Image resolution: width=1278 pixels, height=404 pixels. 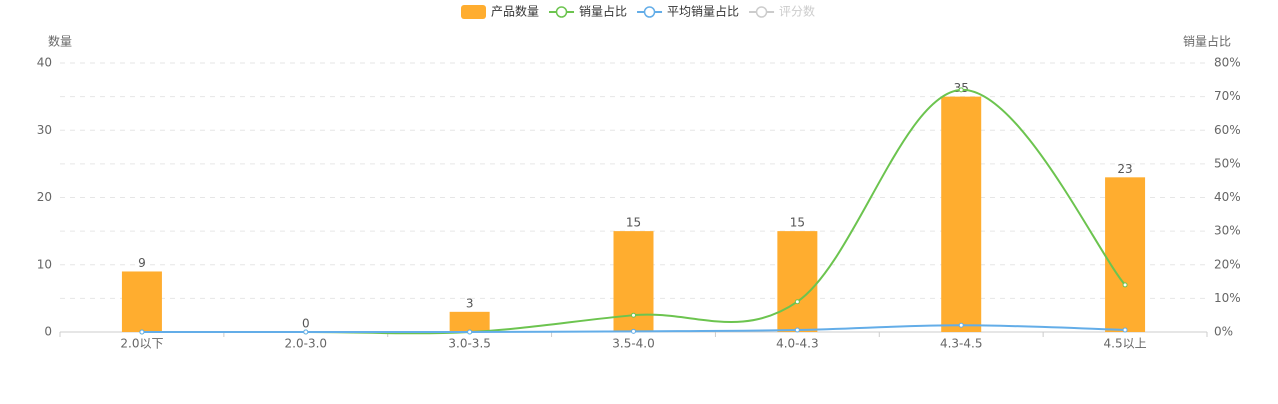 What do you see at coordinates (1227, 163) in the screenshot?
I see `y2-tick-label: 50%` at bounding box center [1227, 163].